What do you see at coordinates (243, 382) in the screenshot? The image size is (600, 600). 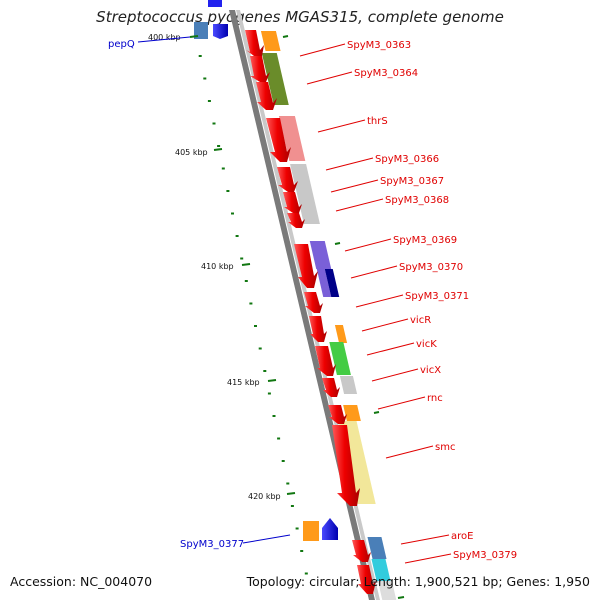 I see `tick-label: 415 kbp` at bounding box center [243, 382].